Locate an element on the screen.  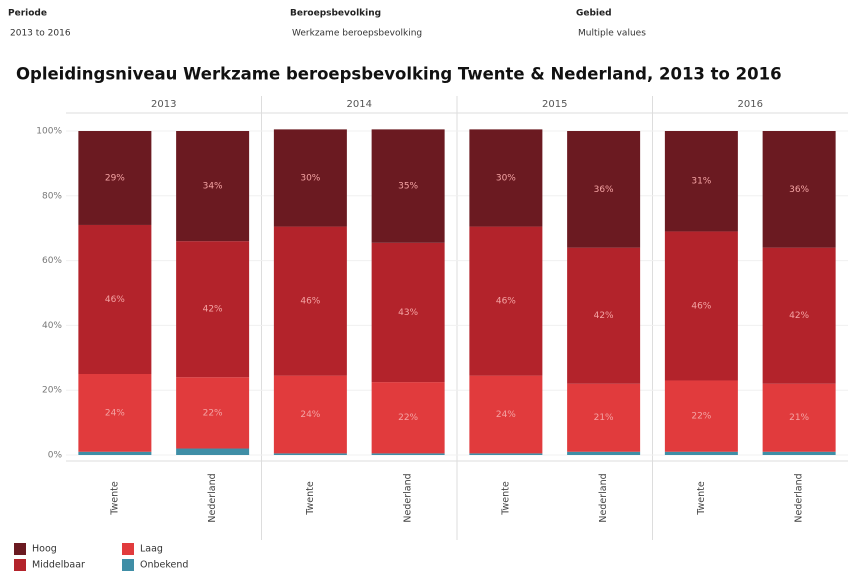
filter-value: 2013 to 2016 is located at coordinates (40, 34).